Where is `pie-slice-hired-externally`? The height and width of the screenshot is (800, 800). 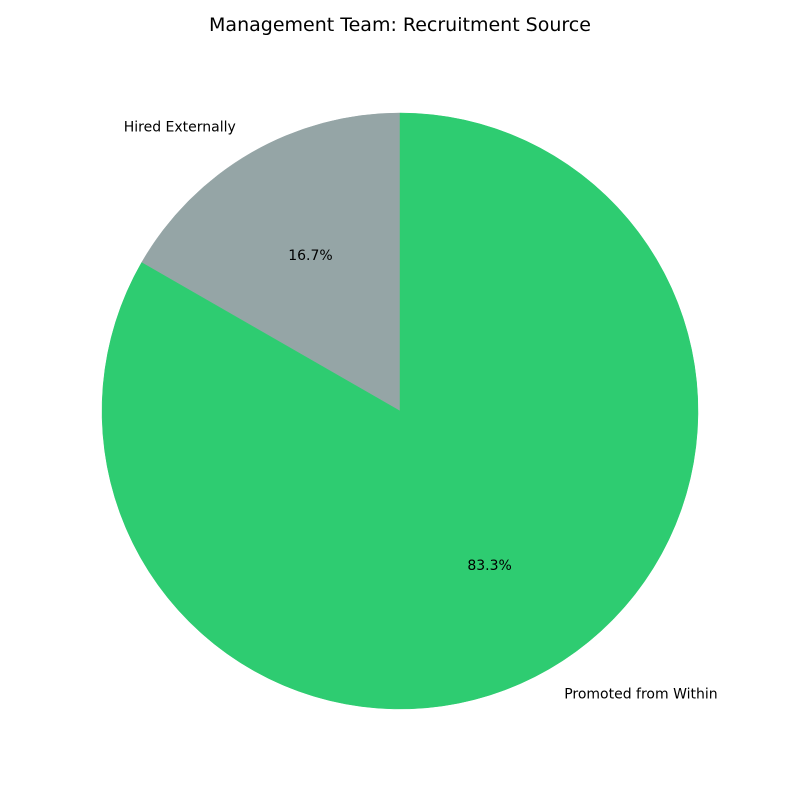
pie-slice-hired-externally is located at coordinates (271, 262).